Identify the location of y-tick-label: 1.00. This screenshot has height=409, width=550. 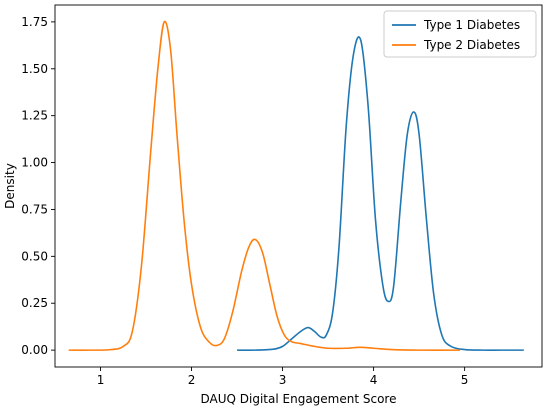
(34, 163).